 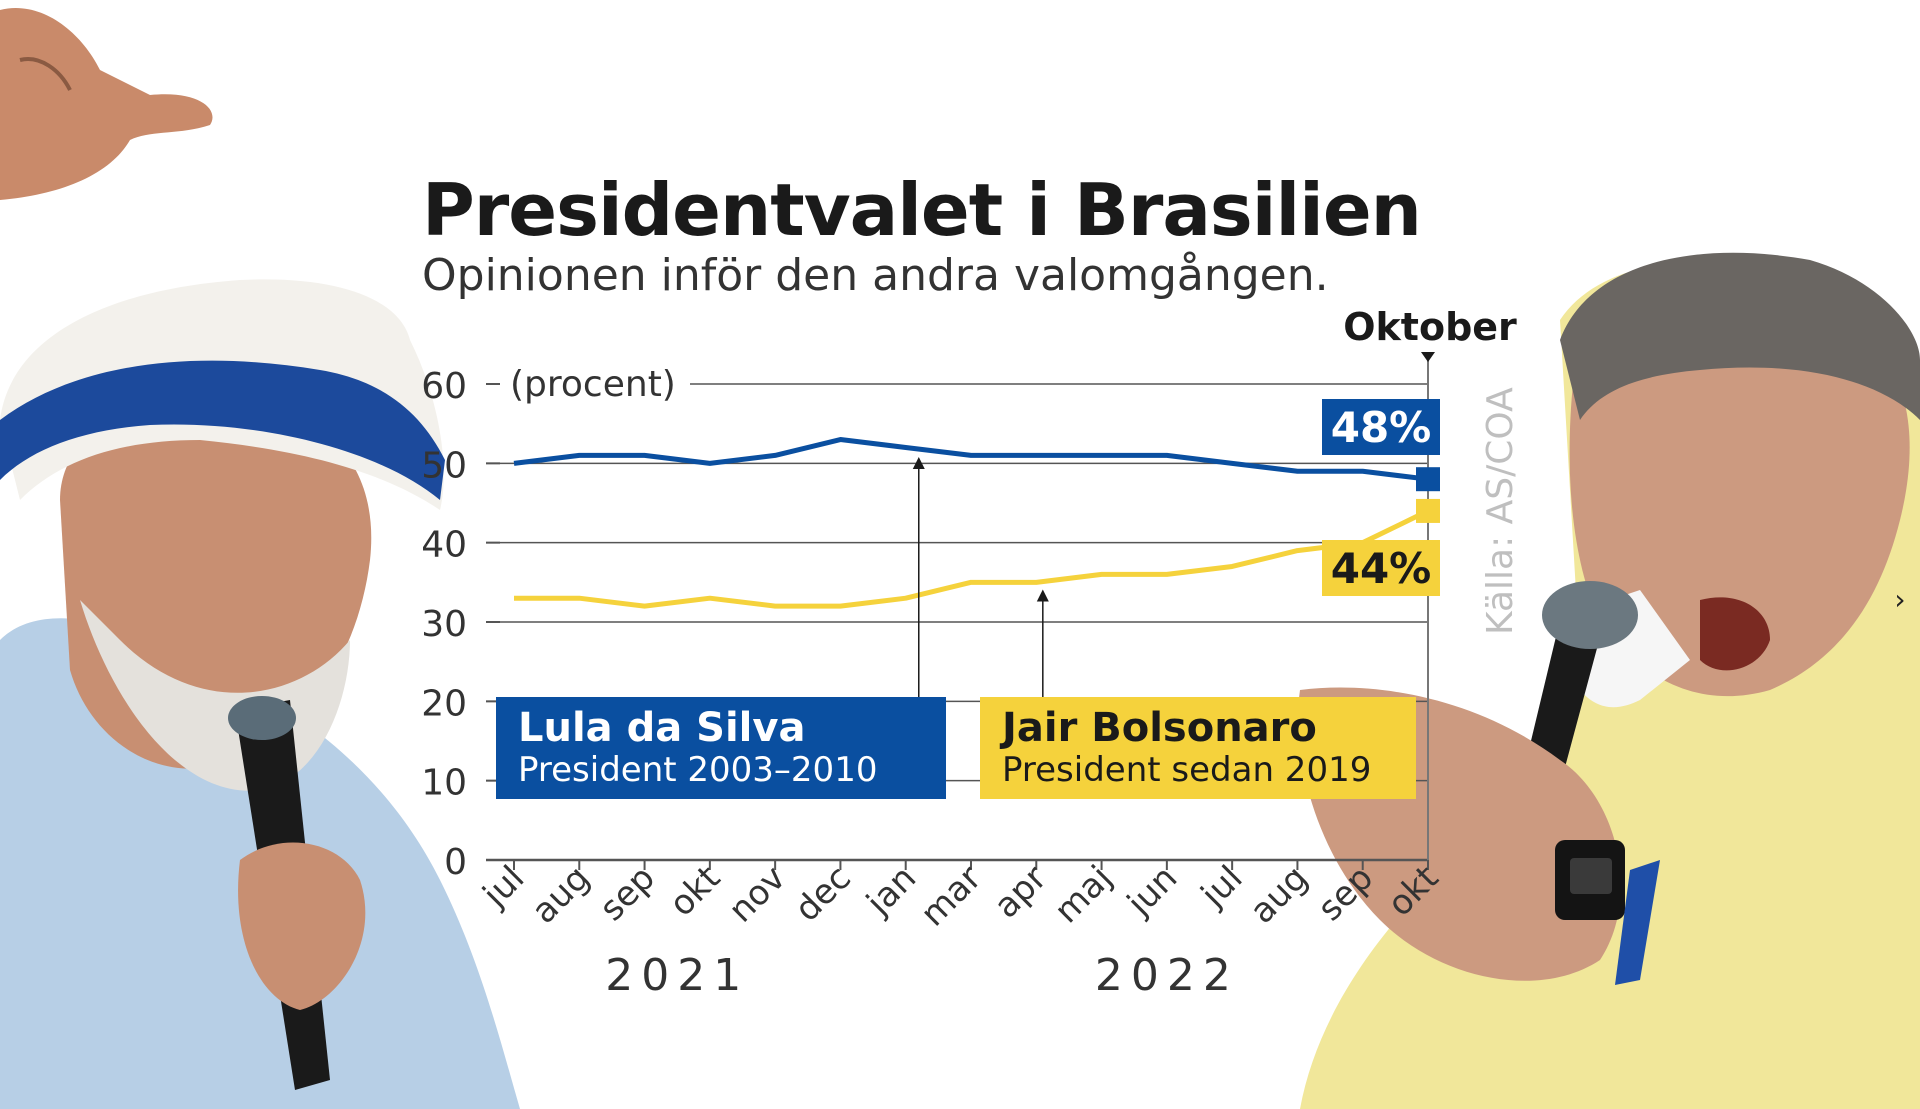 What do you see at coordinates (697, 770) in the screenshot?
I see `legend-description-lula: President 2003–2010` at bounding box center [697, 770].